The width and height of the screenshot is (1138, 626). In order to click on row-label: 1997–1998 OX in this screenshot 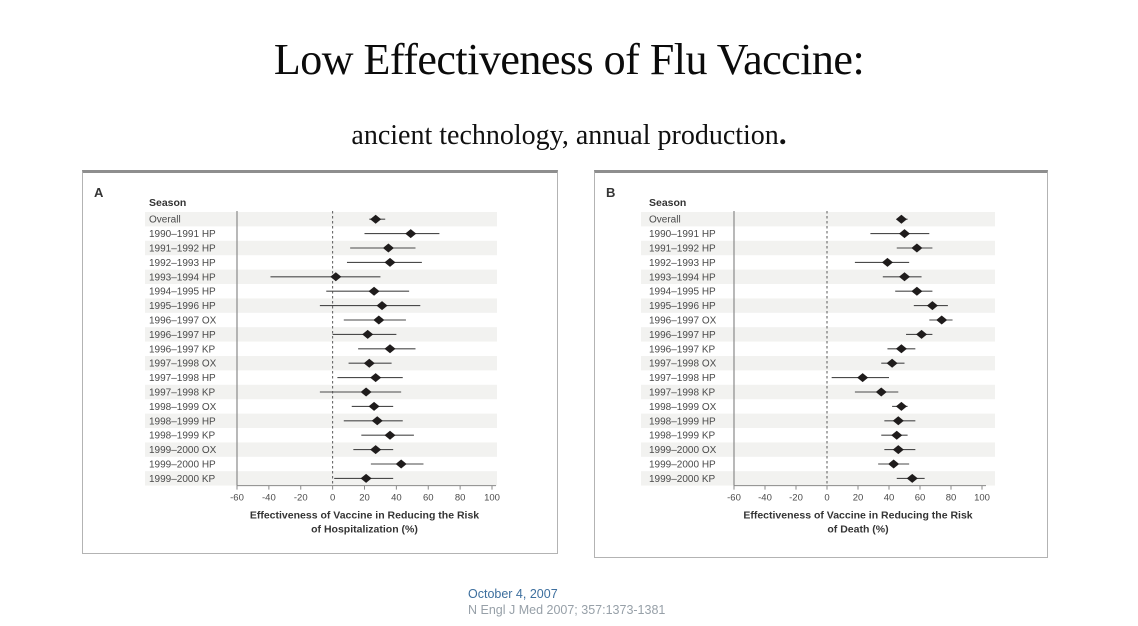, I will do `click(683, 364)`.